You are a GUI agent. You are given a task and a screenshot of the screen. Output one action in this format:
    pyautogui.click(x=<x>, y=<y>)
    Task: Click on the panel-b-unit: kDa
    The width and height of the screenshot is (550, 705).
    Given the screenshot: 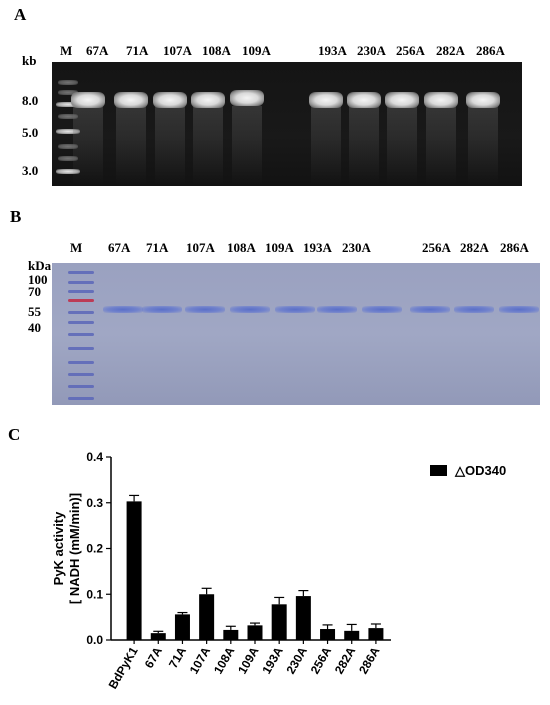 What is the action you would take?
    pyautogui.click(x=40, y=265)
    